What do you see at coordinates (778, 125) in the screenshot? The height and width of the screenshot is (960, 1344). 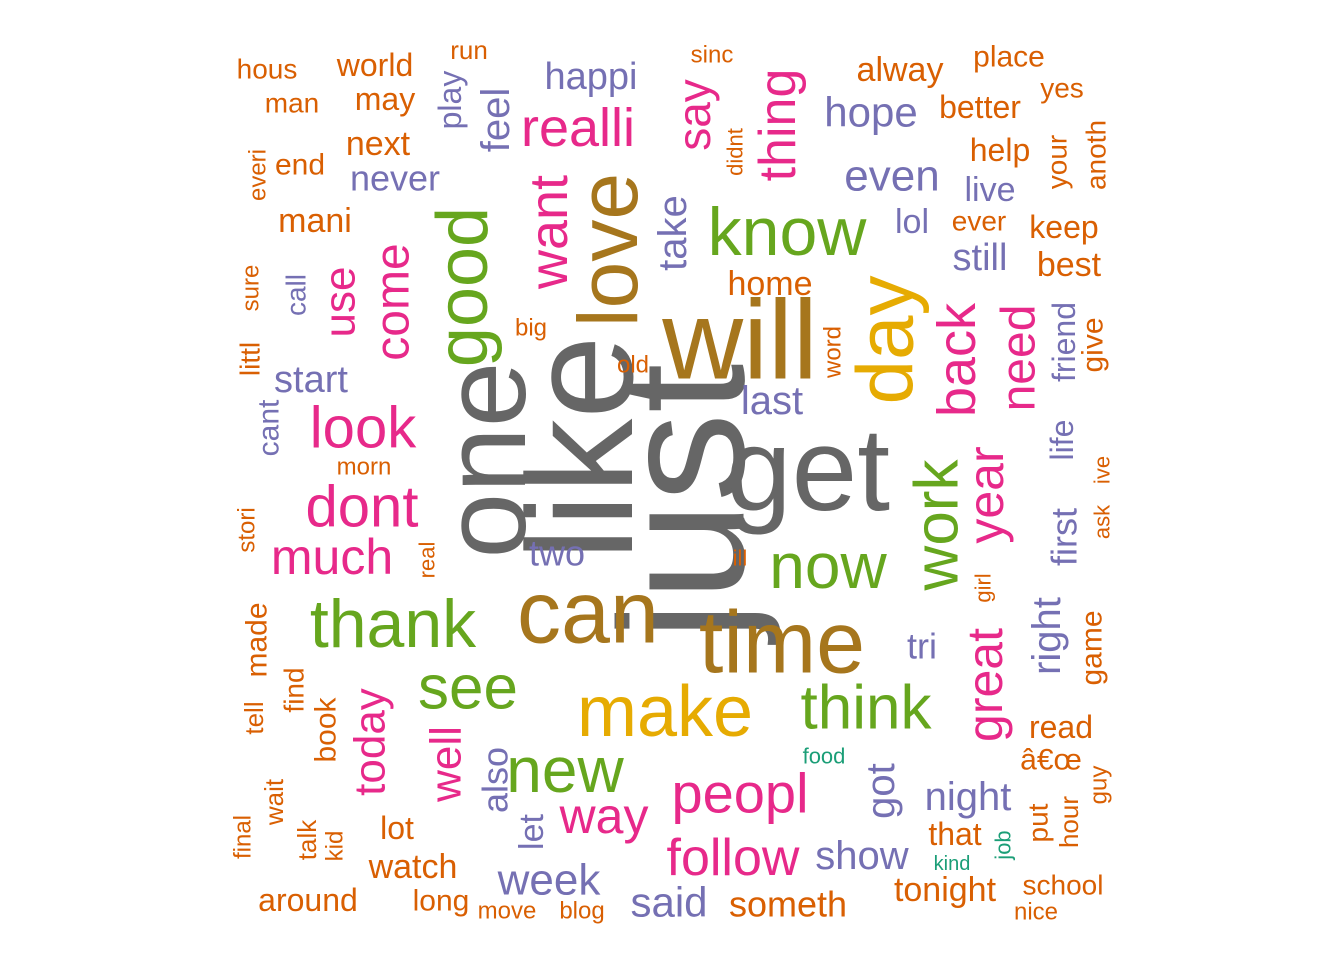 I see `word-thing: thing` at bounding box center [778, 125].